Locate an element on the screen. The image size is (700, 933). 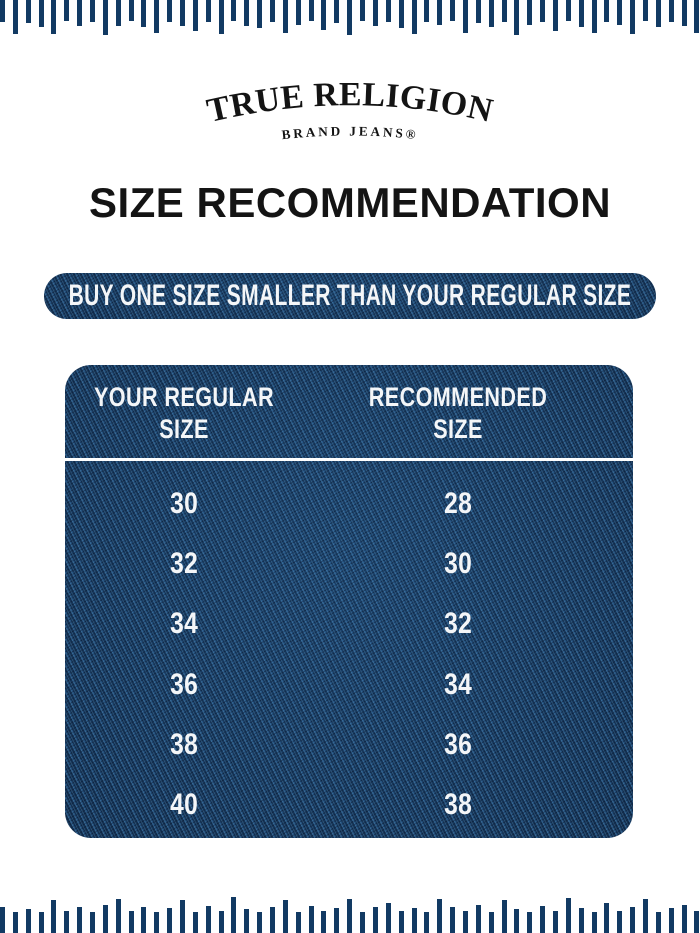
recommended-size-cell: 32 is located at coordinates (468, 624).